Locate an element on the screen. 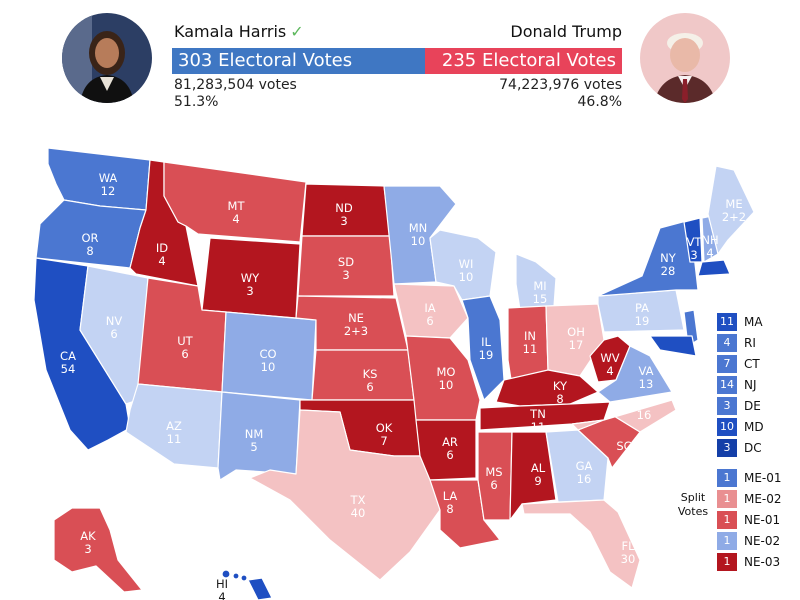 This screenshot has height=600, width=800. trump-name: Donald Trump is located at coordinates (566, 31).